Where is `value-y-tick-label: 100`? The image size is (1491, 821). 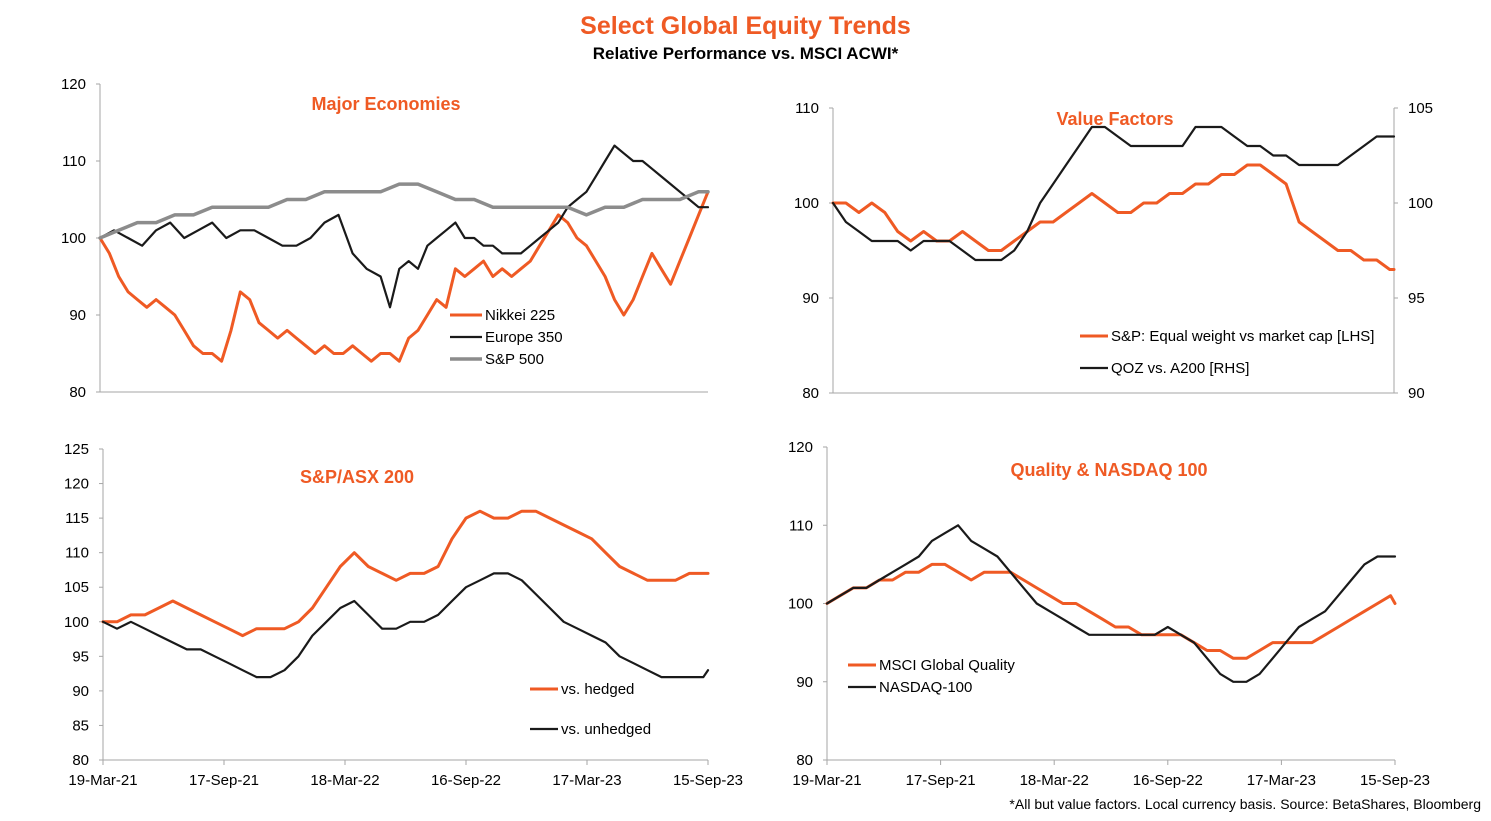 value-y-tick-label: 100 is located at coordinates (806, 203).